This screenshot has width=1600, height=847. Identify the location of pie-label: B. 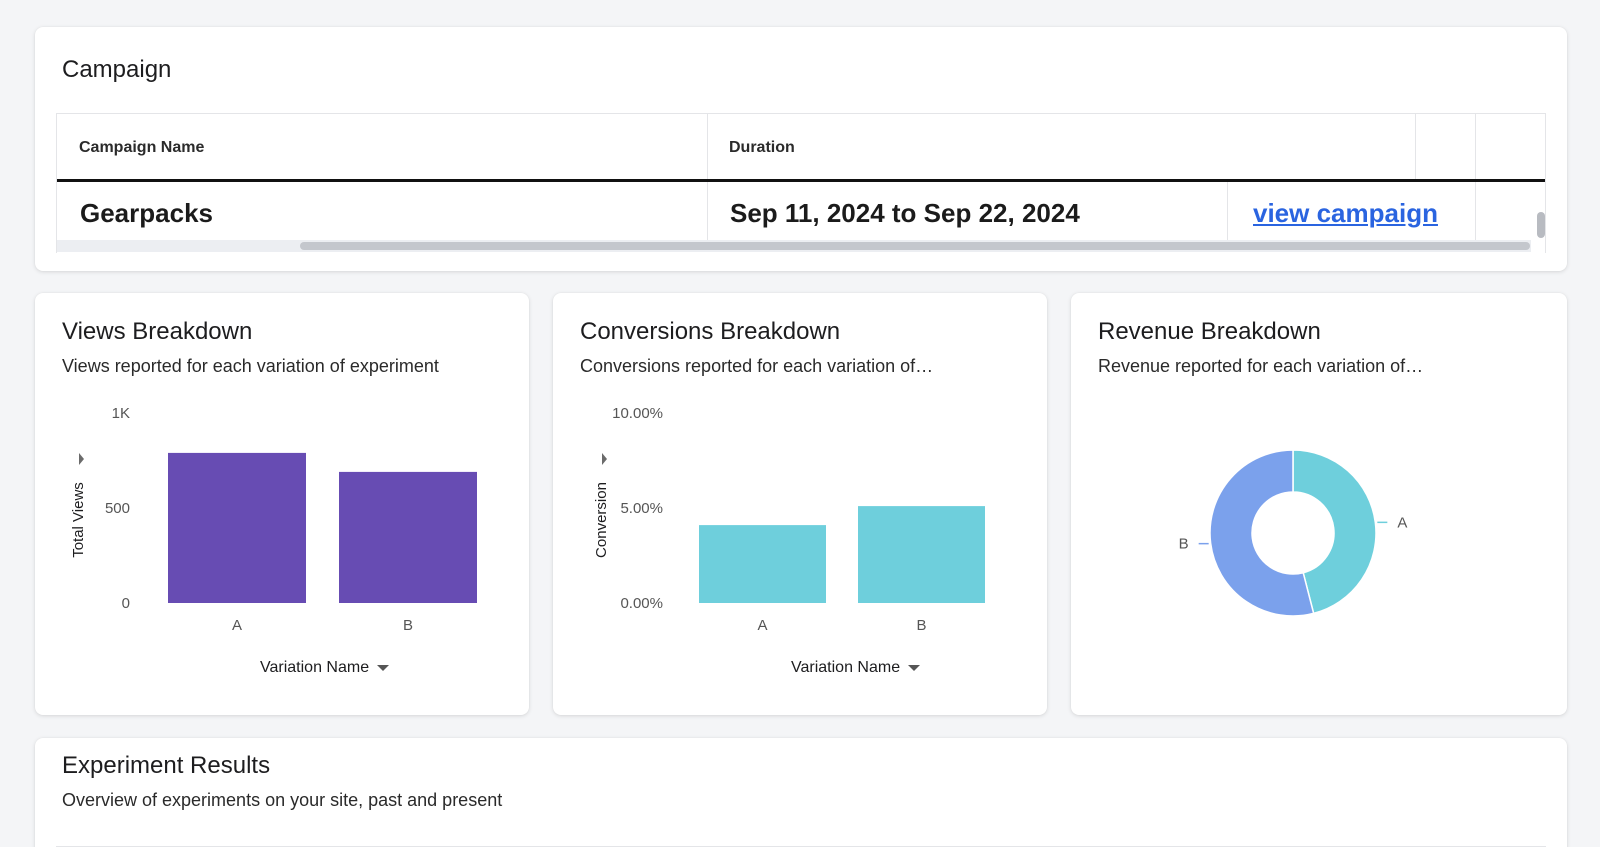
(1184, 544).